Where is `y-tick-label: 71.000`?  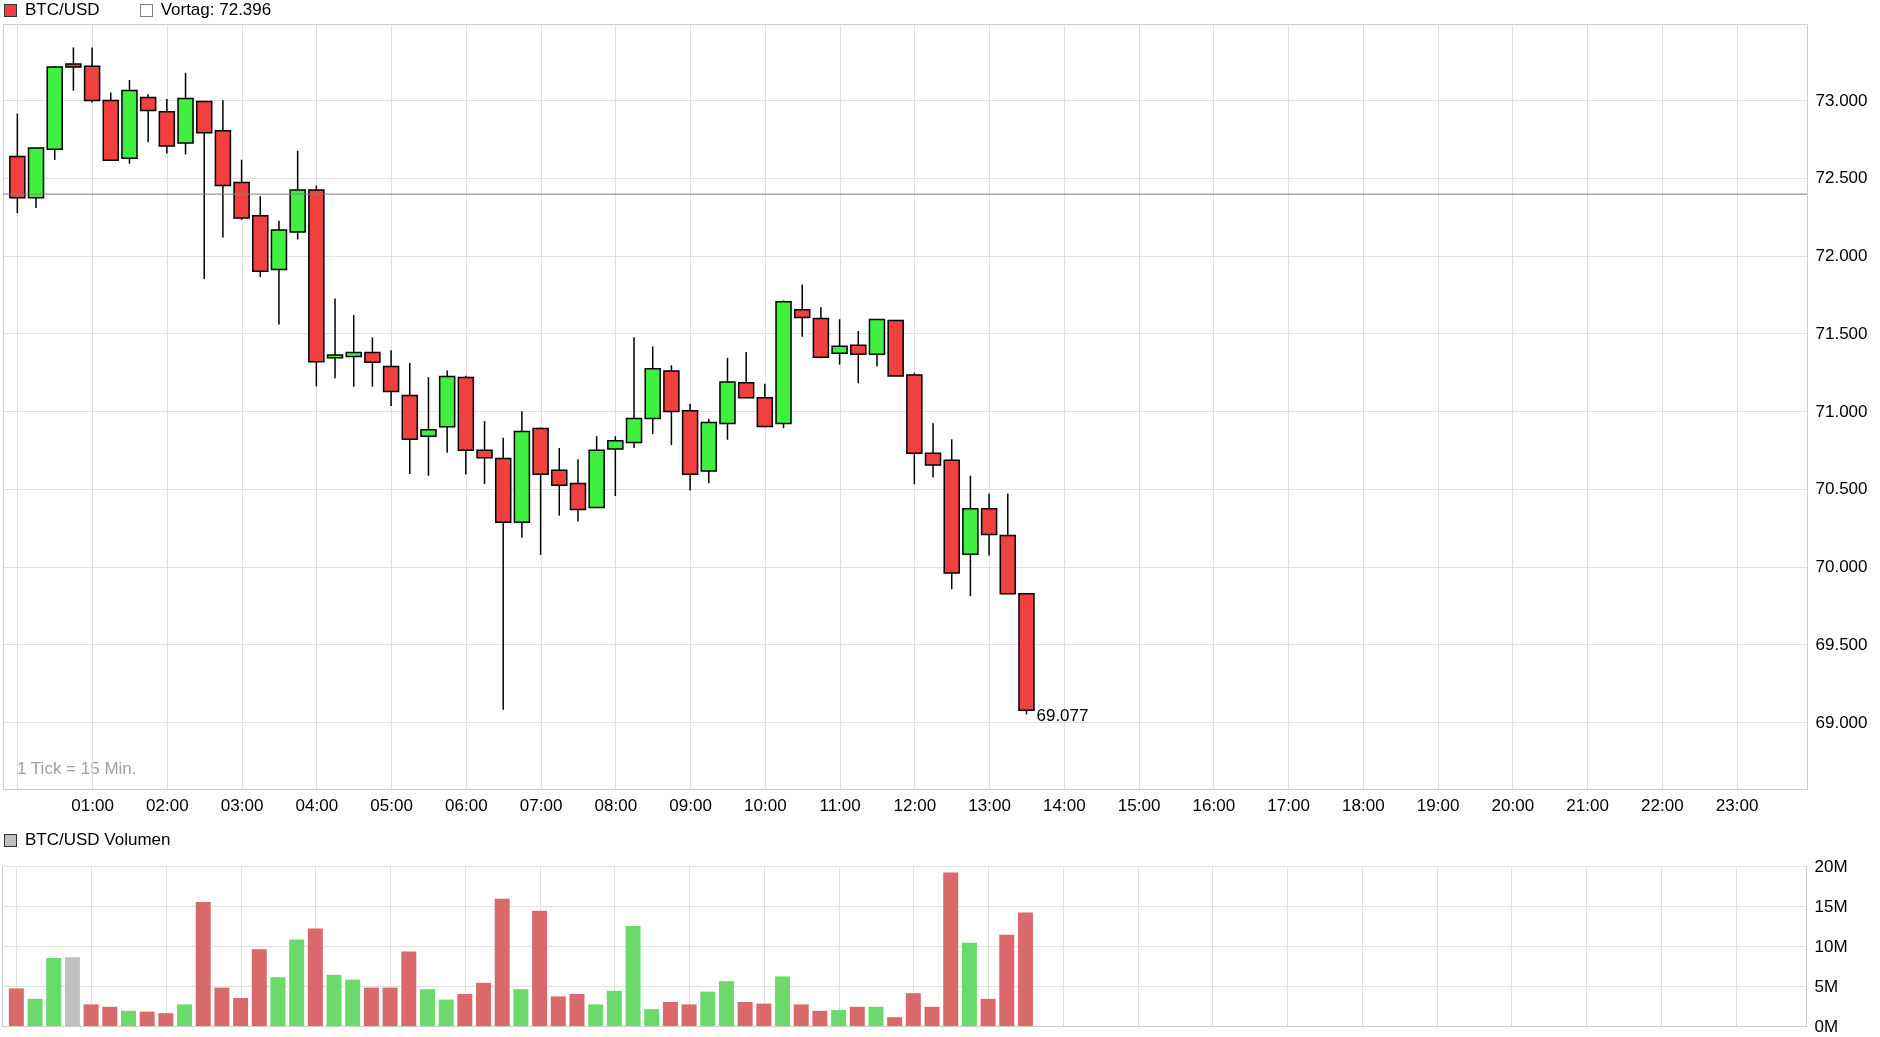 y-tick-label: 71.000 is located at coordinates (1841, 411).